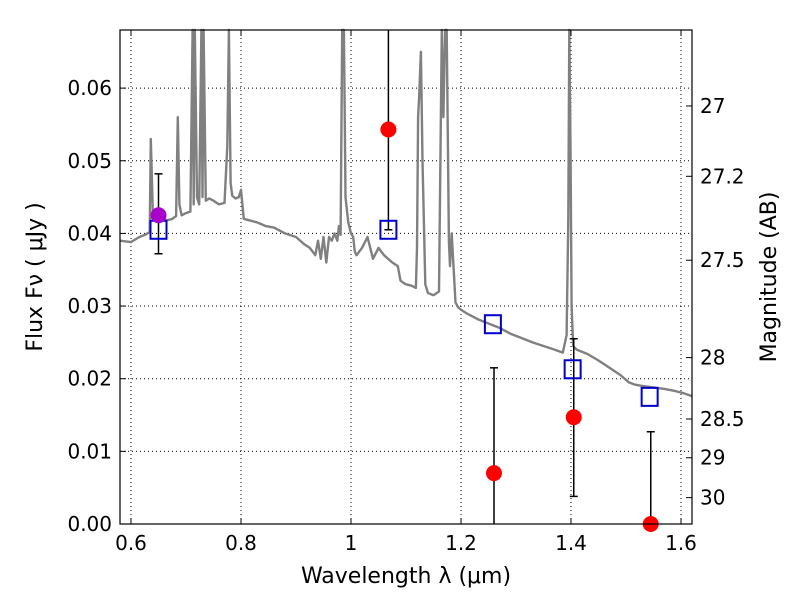  Describe the element at coordinates (89, 524) in the screenshot. I see `y-tick-label: 0.00` at that location.